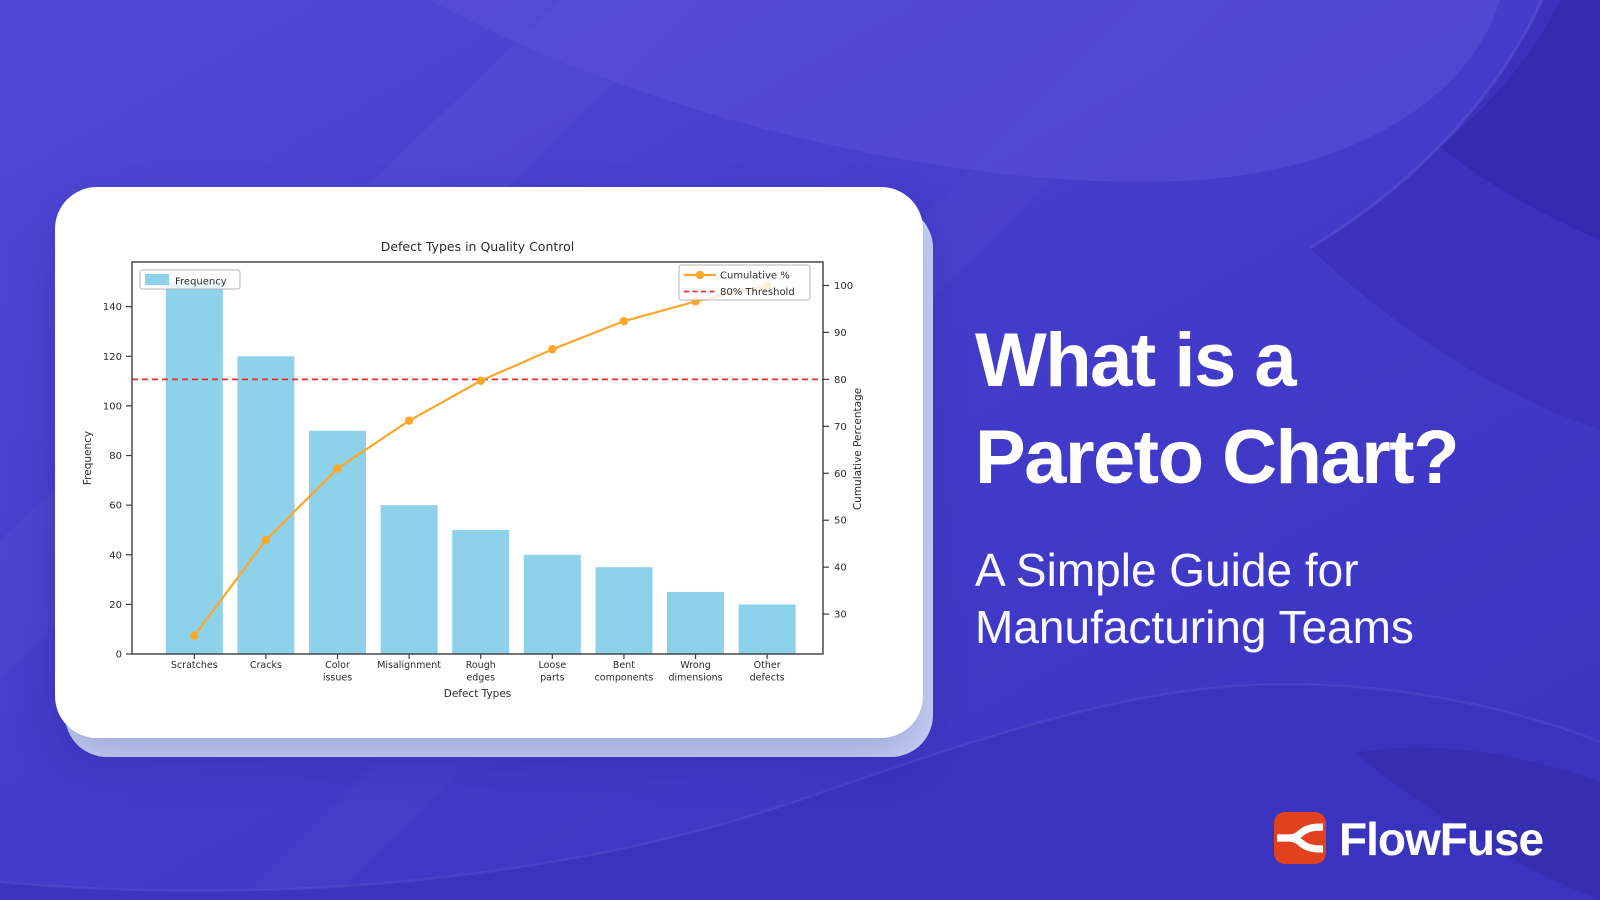 The height and width of the screenshot is (900, 1600). What do you see at coordinates (1217, 457) in the screenshot?
I see `page-title-line2: Pareto Chart?` at bounding box center [1217, 457].